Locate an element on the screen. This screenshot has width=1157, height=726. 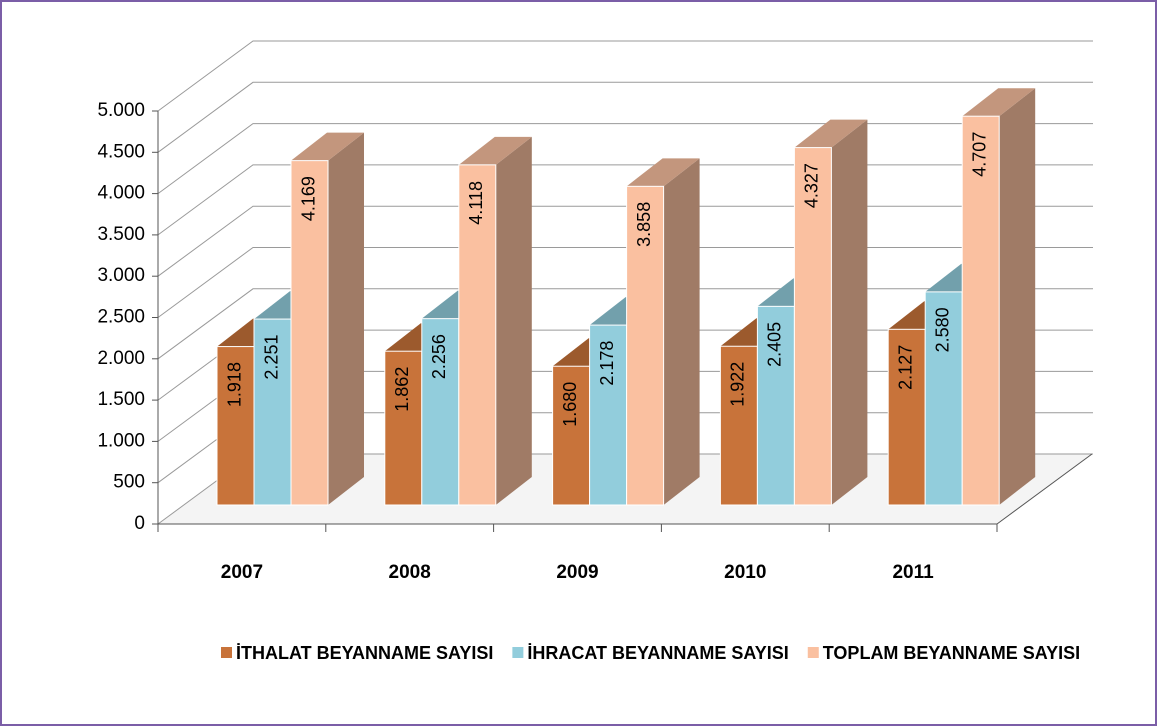
x-tick-label: 2010 is located at coordinates (745, 572).